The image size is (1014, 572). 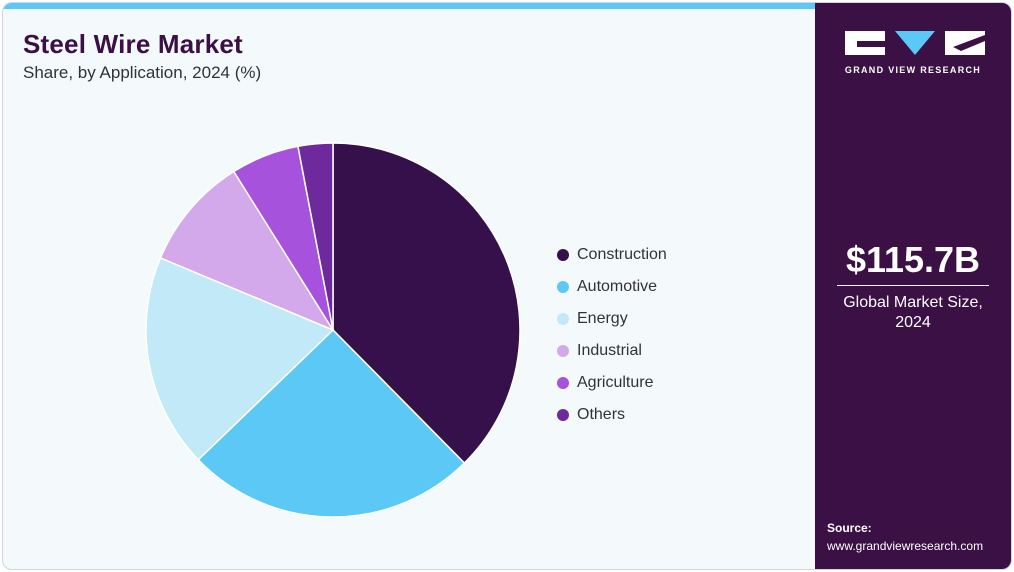 I want to click on legend-item-agriculture: Agriculture, so click(x=612, y=383).